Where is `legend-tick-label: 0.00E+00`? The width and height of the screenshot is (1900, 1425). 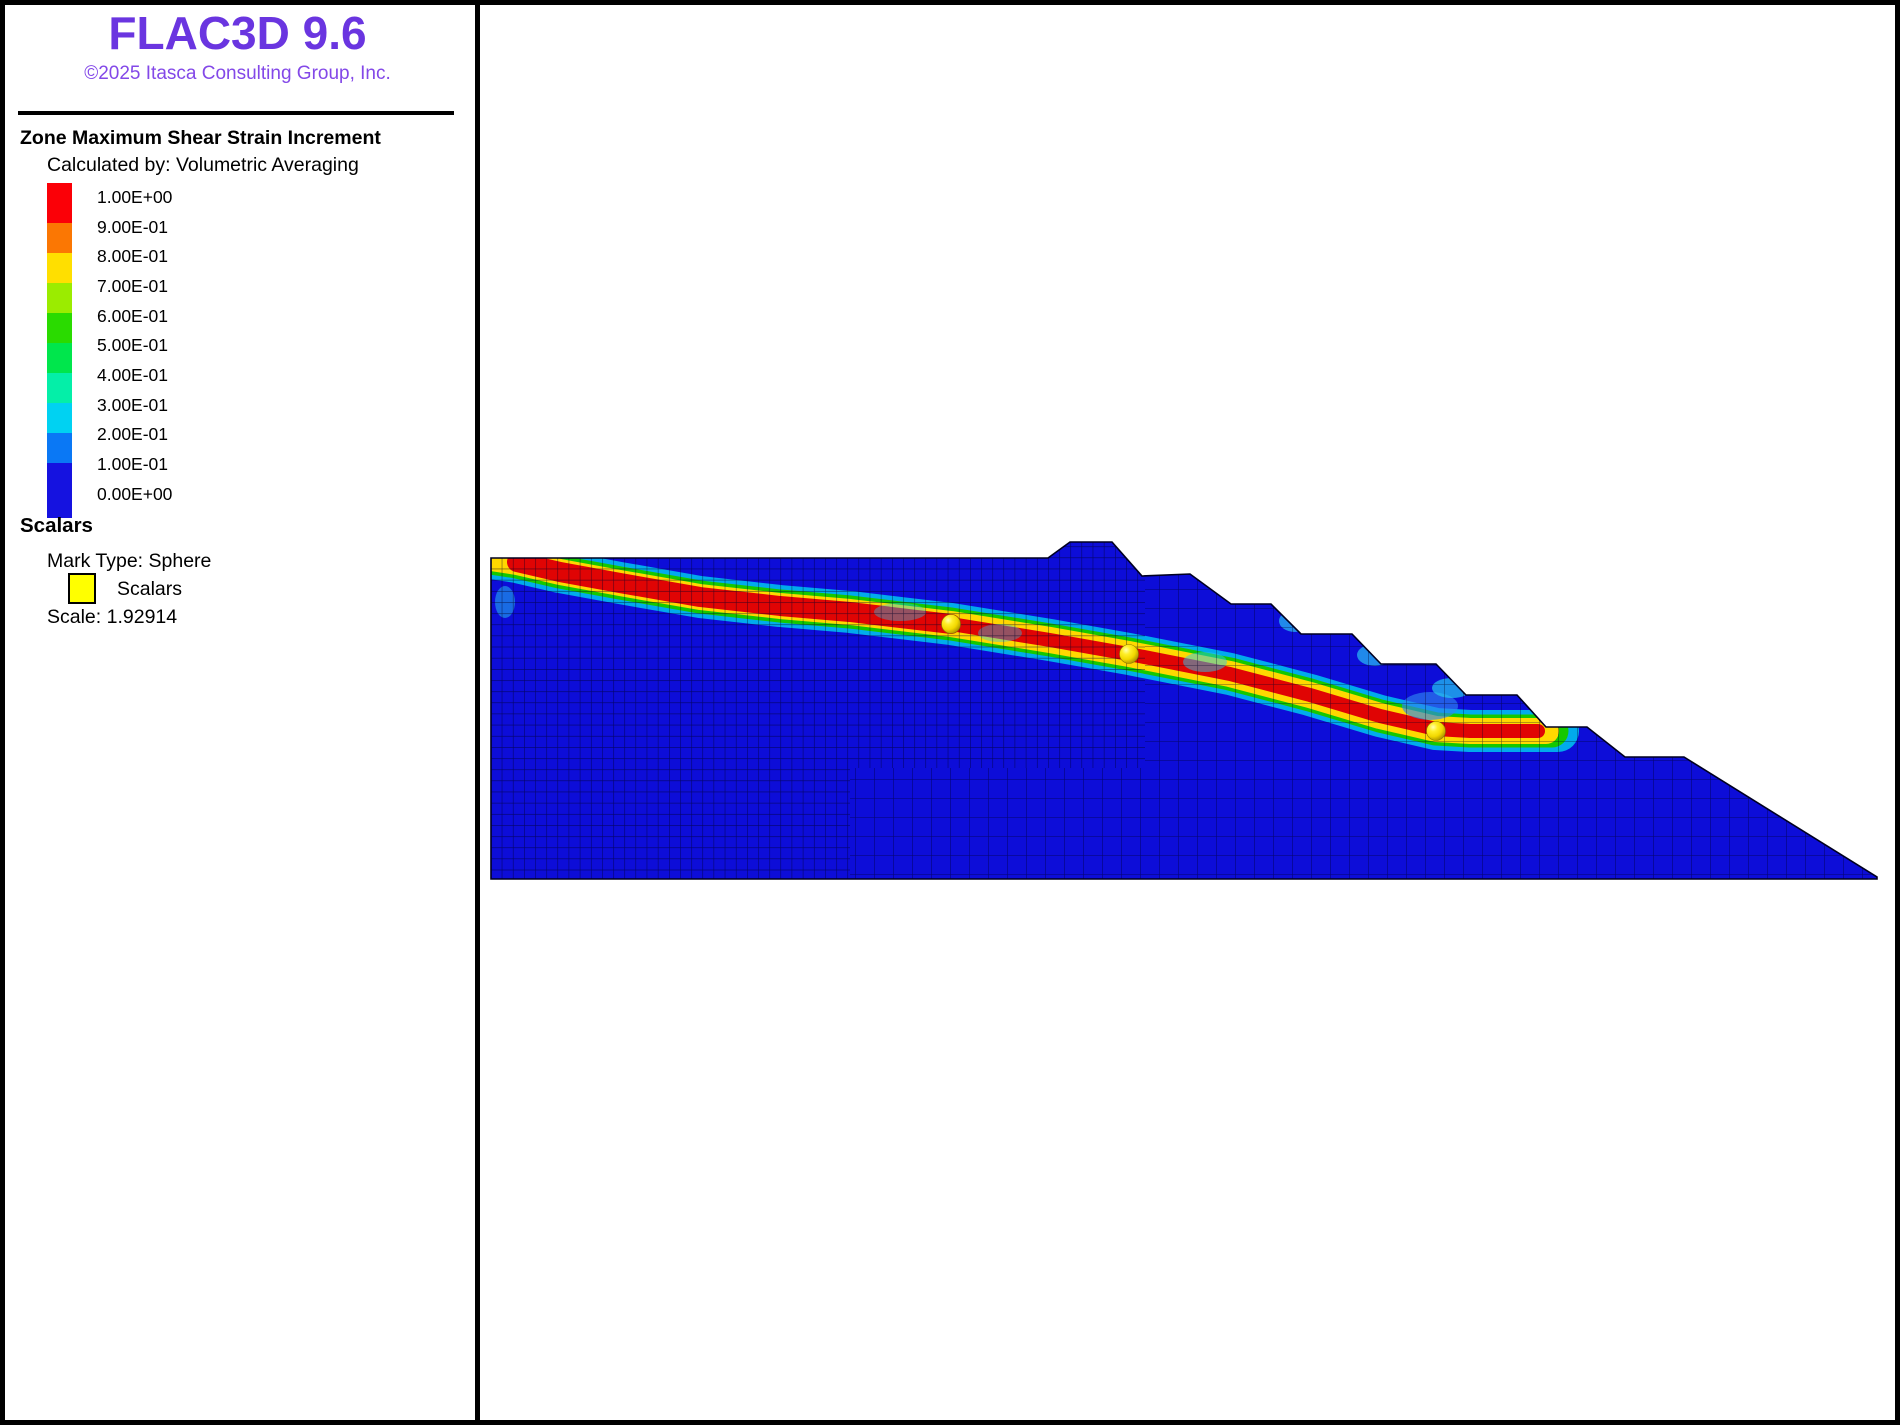
legend-tick-label: 0.00E+00 is located at coordinates (135, 493).